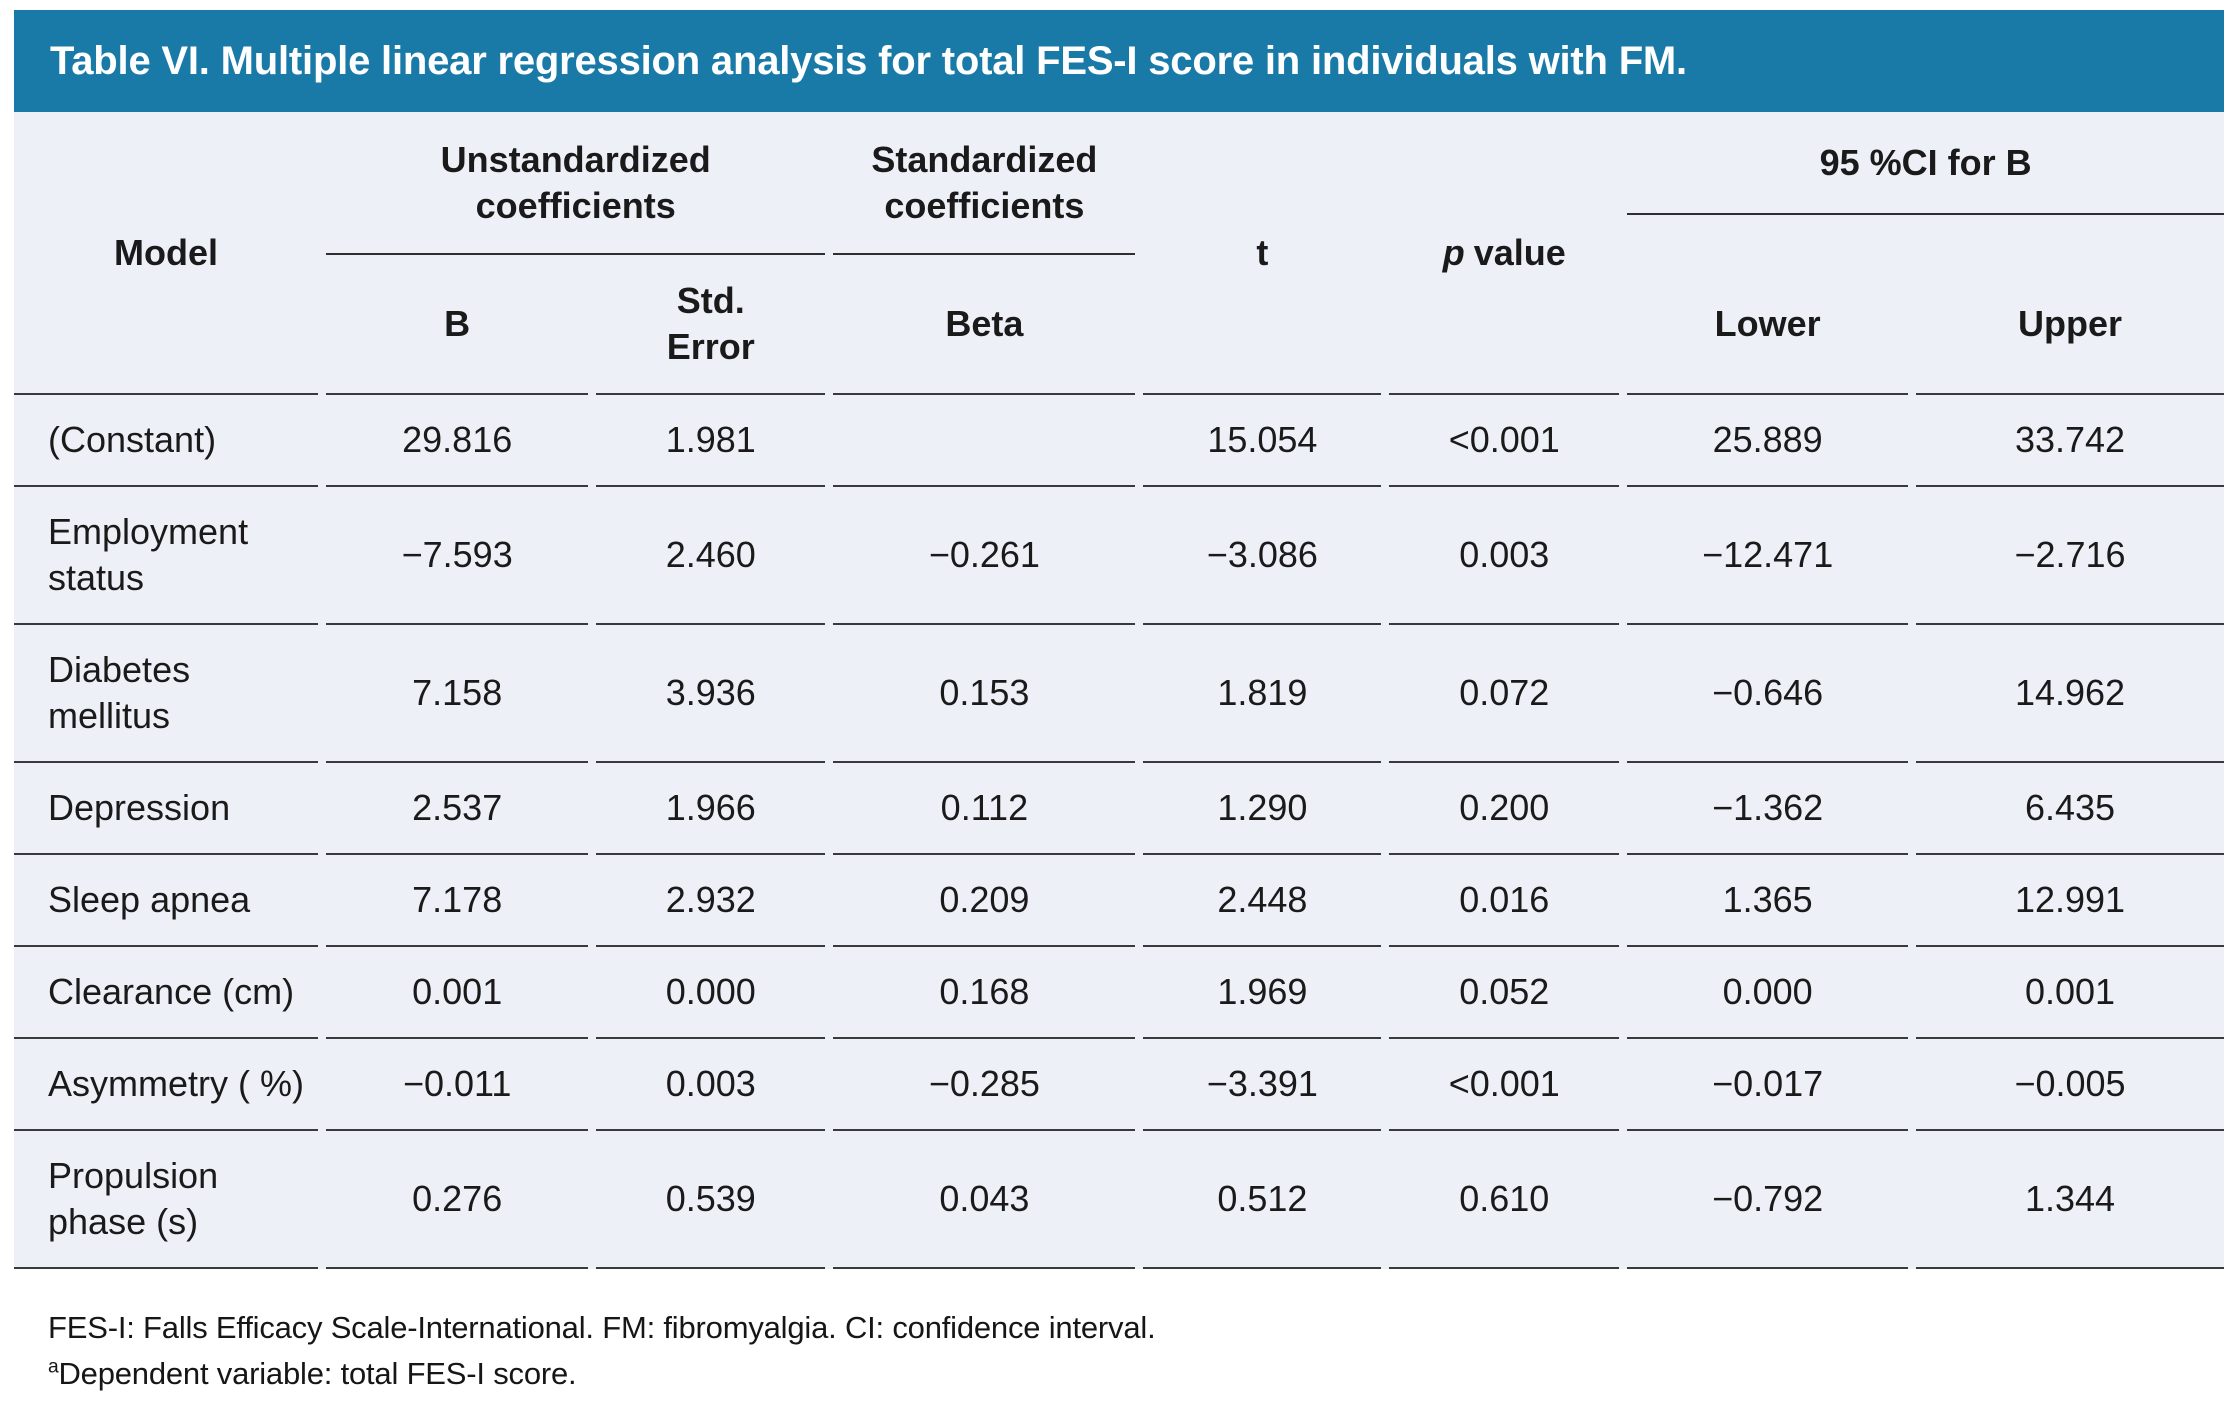  I want to click on row-label: Diabetes mellitus, so click(166, 692).